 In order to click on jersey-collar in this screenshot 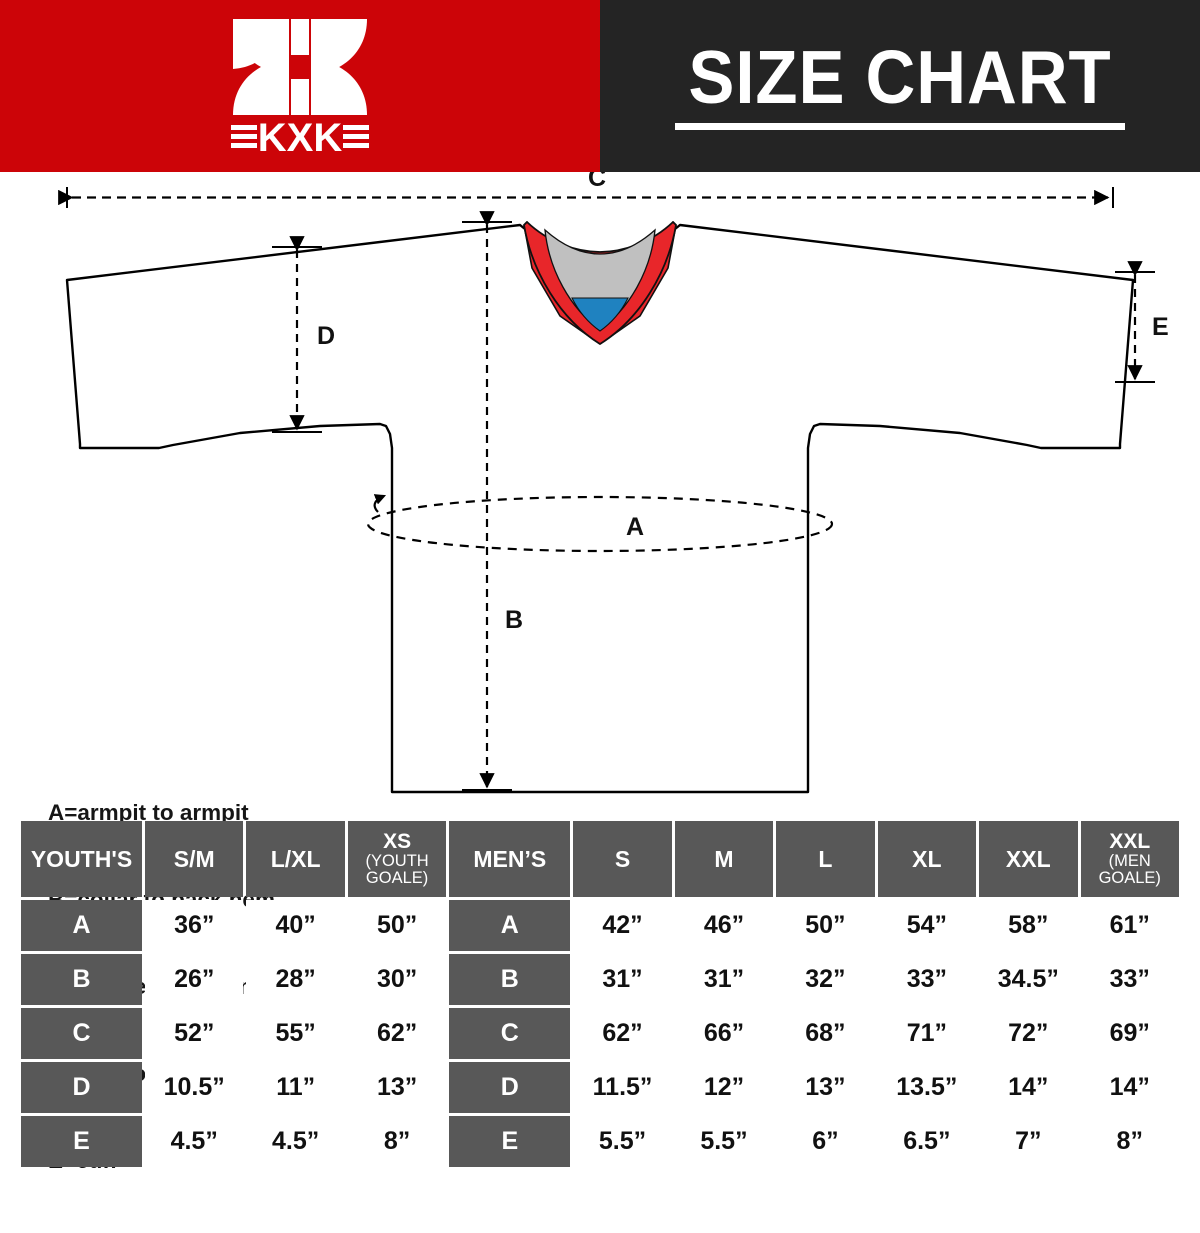, I will do `click(600, 283)`.